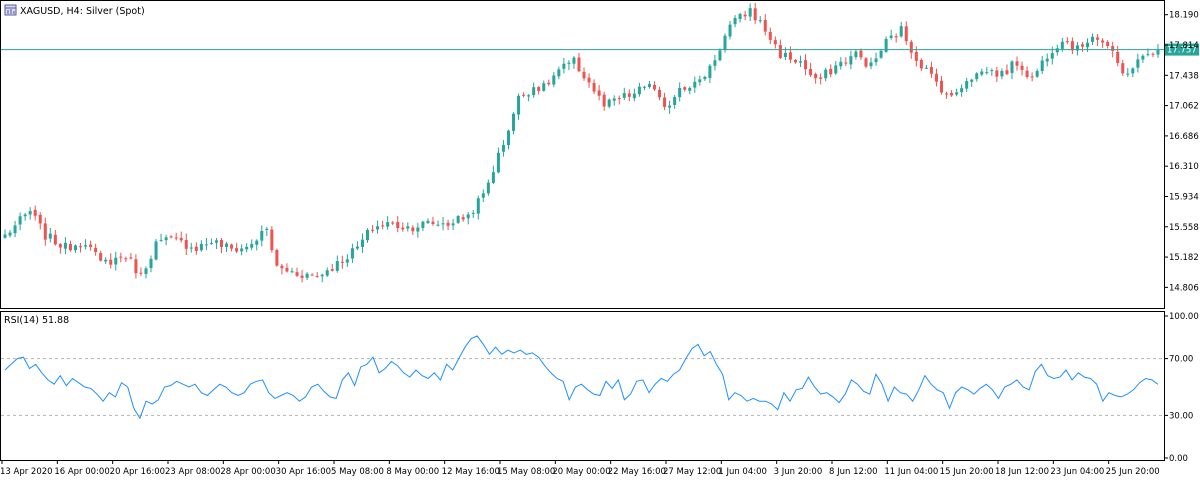 This screenshot has width=1200, height=482. Describe the element at coordinates (798, 472) in the screenshot. I see `time-tick-label: 3 Jun 20:00` at that location.